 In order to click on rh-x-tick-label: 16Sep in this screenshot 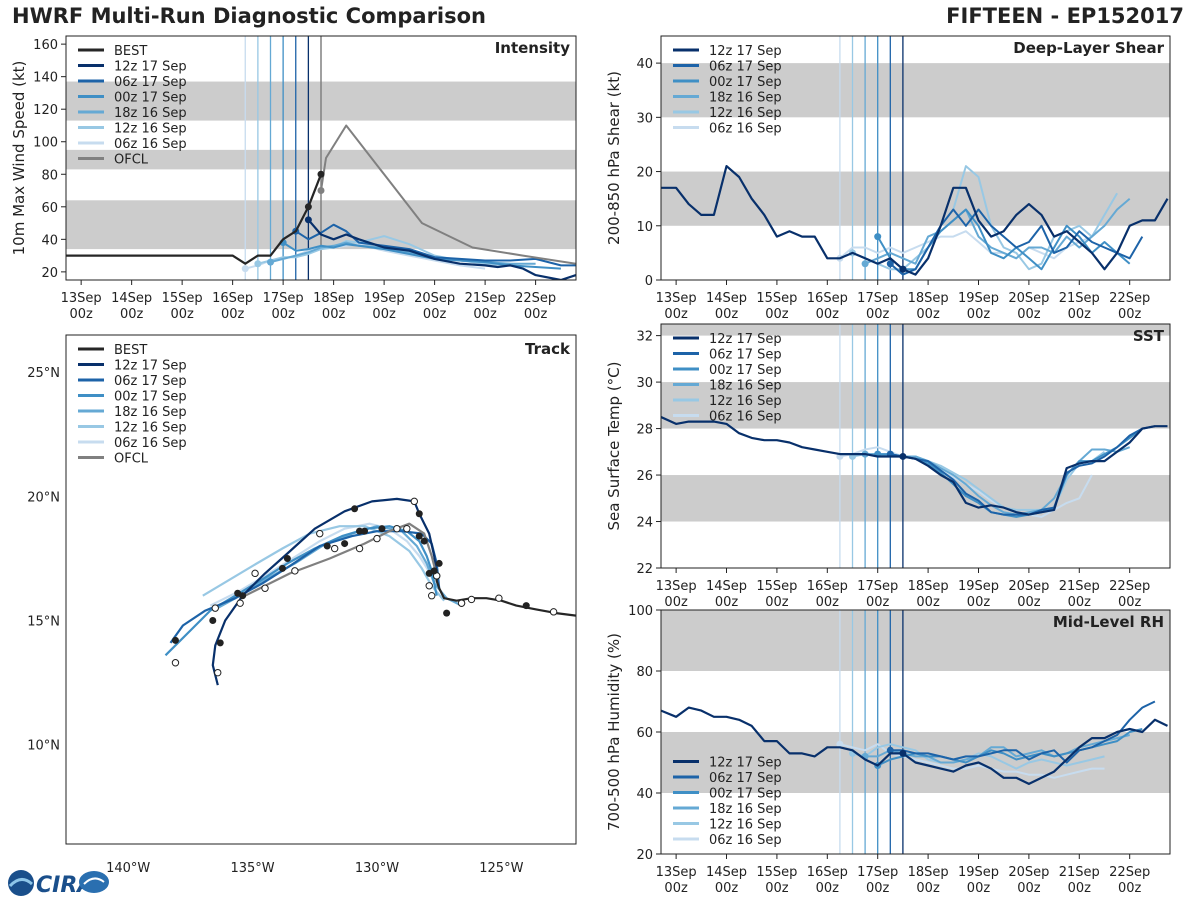, I will do `click(827, 872)`.